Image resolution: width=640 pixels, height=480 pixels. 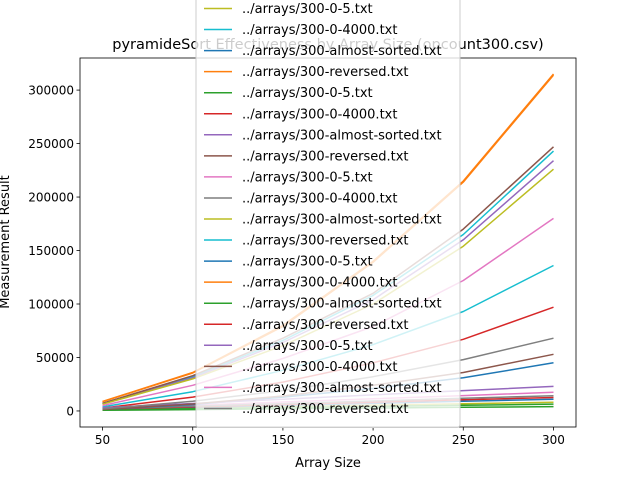 What do you see at coordinates (325, 241) in the screenshot?
I see `legend-label-11: ../arrays/300-reversed.txt` at bounding box center [325, 241].